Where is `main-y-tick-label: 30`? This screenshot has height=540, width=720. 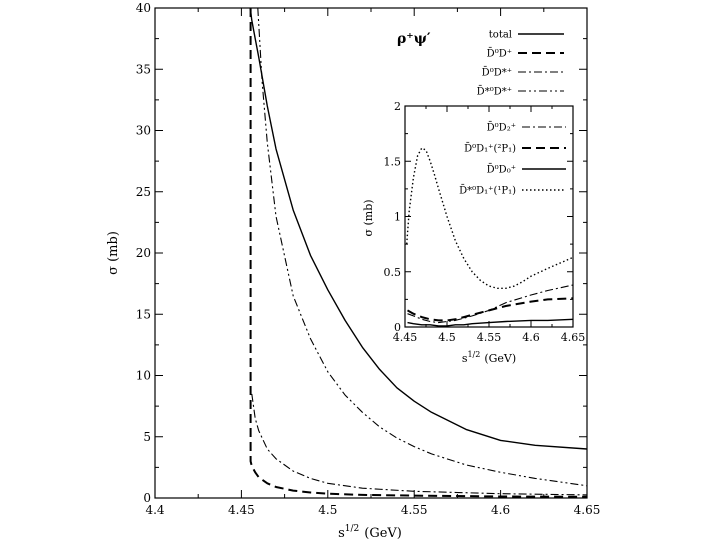 main-y-tick-label: 30 is located at coordinates (143, 131).